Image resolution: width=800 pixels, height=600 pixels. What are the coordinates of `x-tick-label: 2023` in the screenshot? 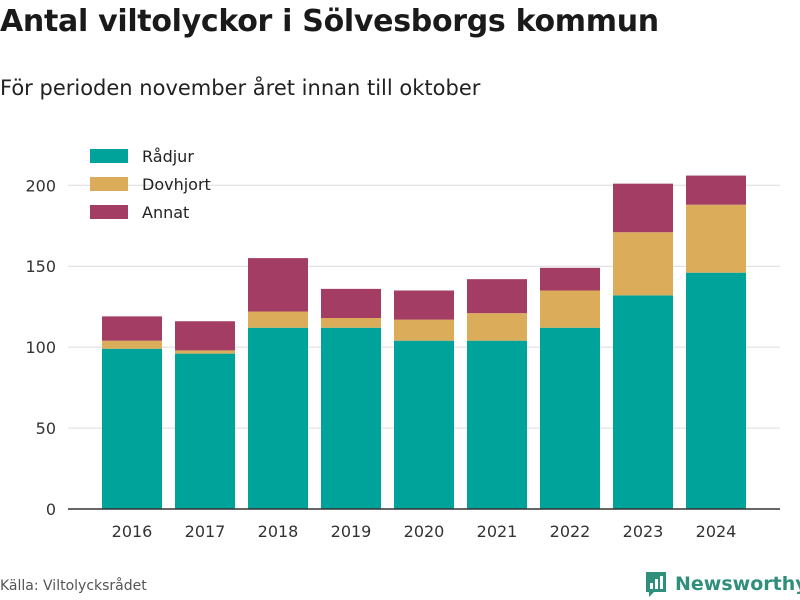 It's located at (643, 531).